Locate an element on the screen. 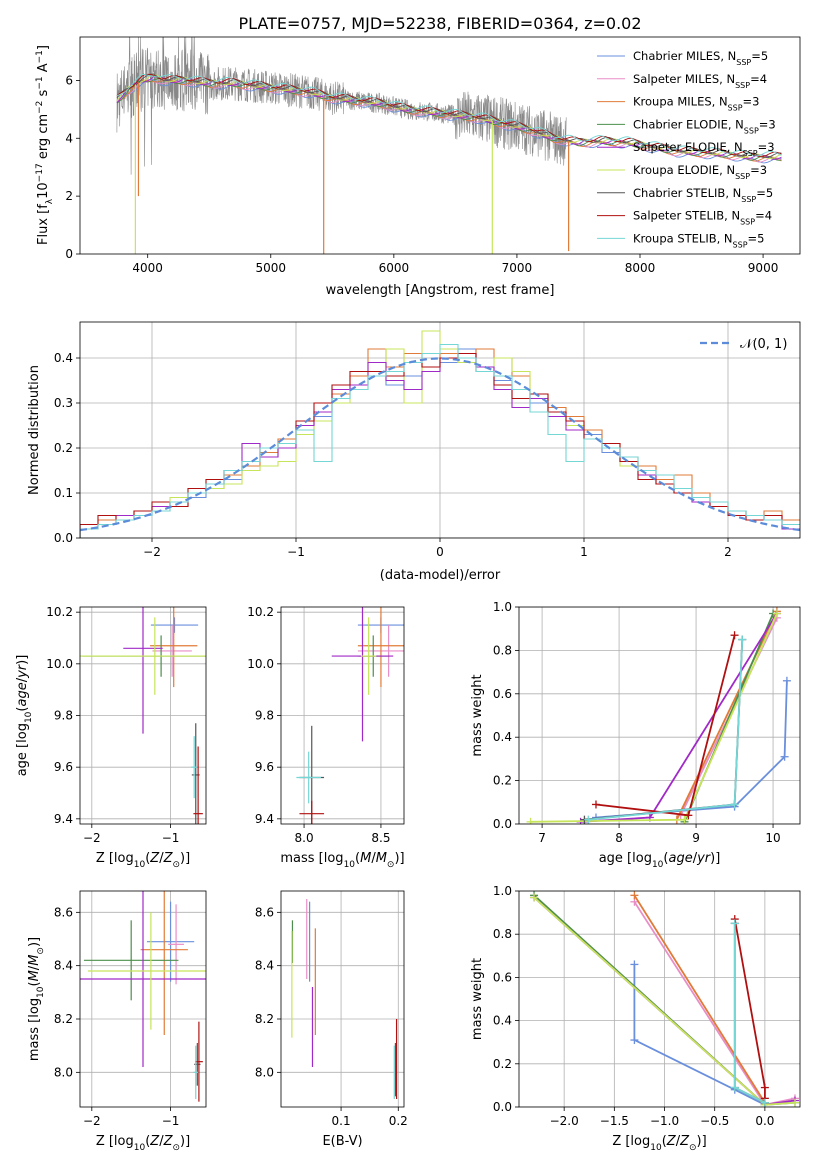  mass_weight_vs_age-ytick-label: 0.8 is located at coordinates (502, 650).